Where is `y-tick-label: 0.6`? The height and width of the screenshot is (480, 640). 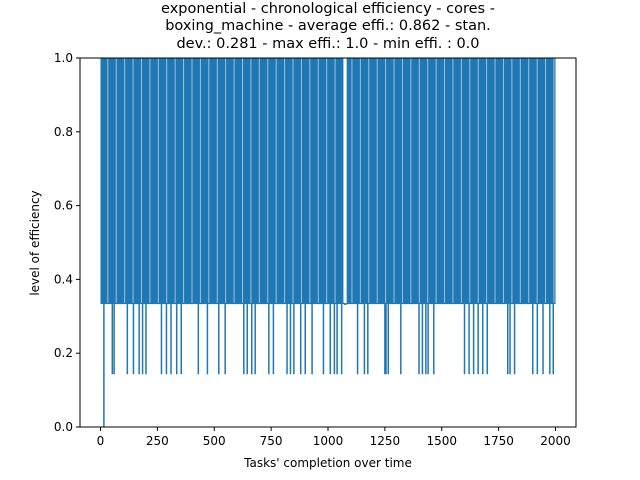
y-tick-label: 0.6 is located at coordinates (63, 206).